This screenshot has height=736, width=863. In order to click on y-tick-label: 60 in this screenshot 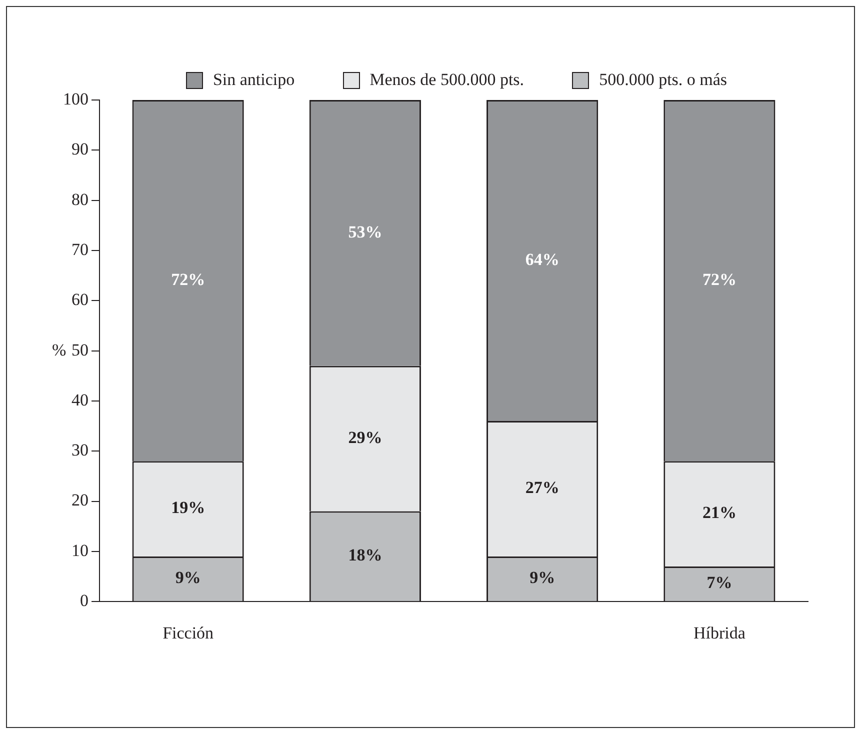, I will do `click(80, 300)`.